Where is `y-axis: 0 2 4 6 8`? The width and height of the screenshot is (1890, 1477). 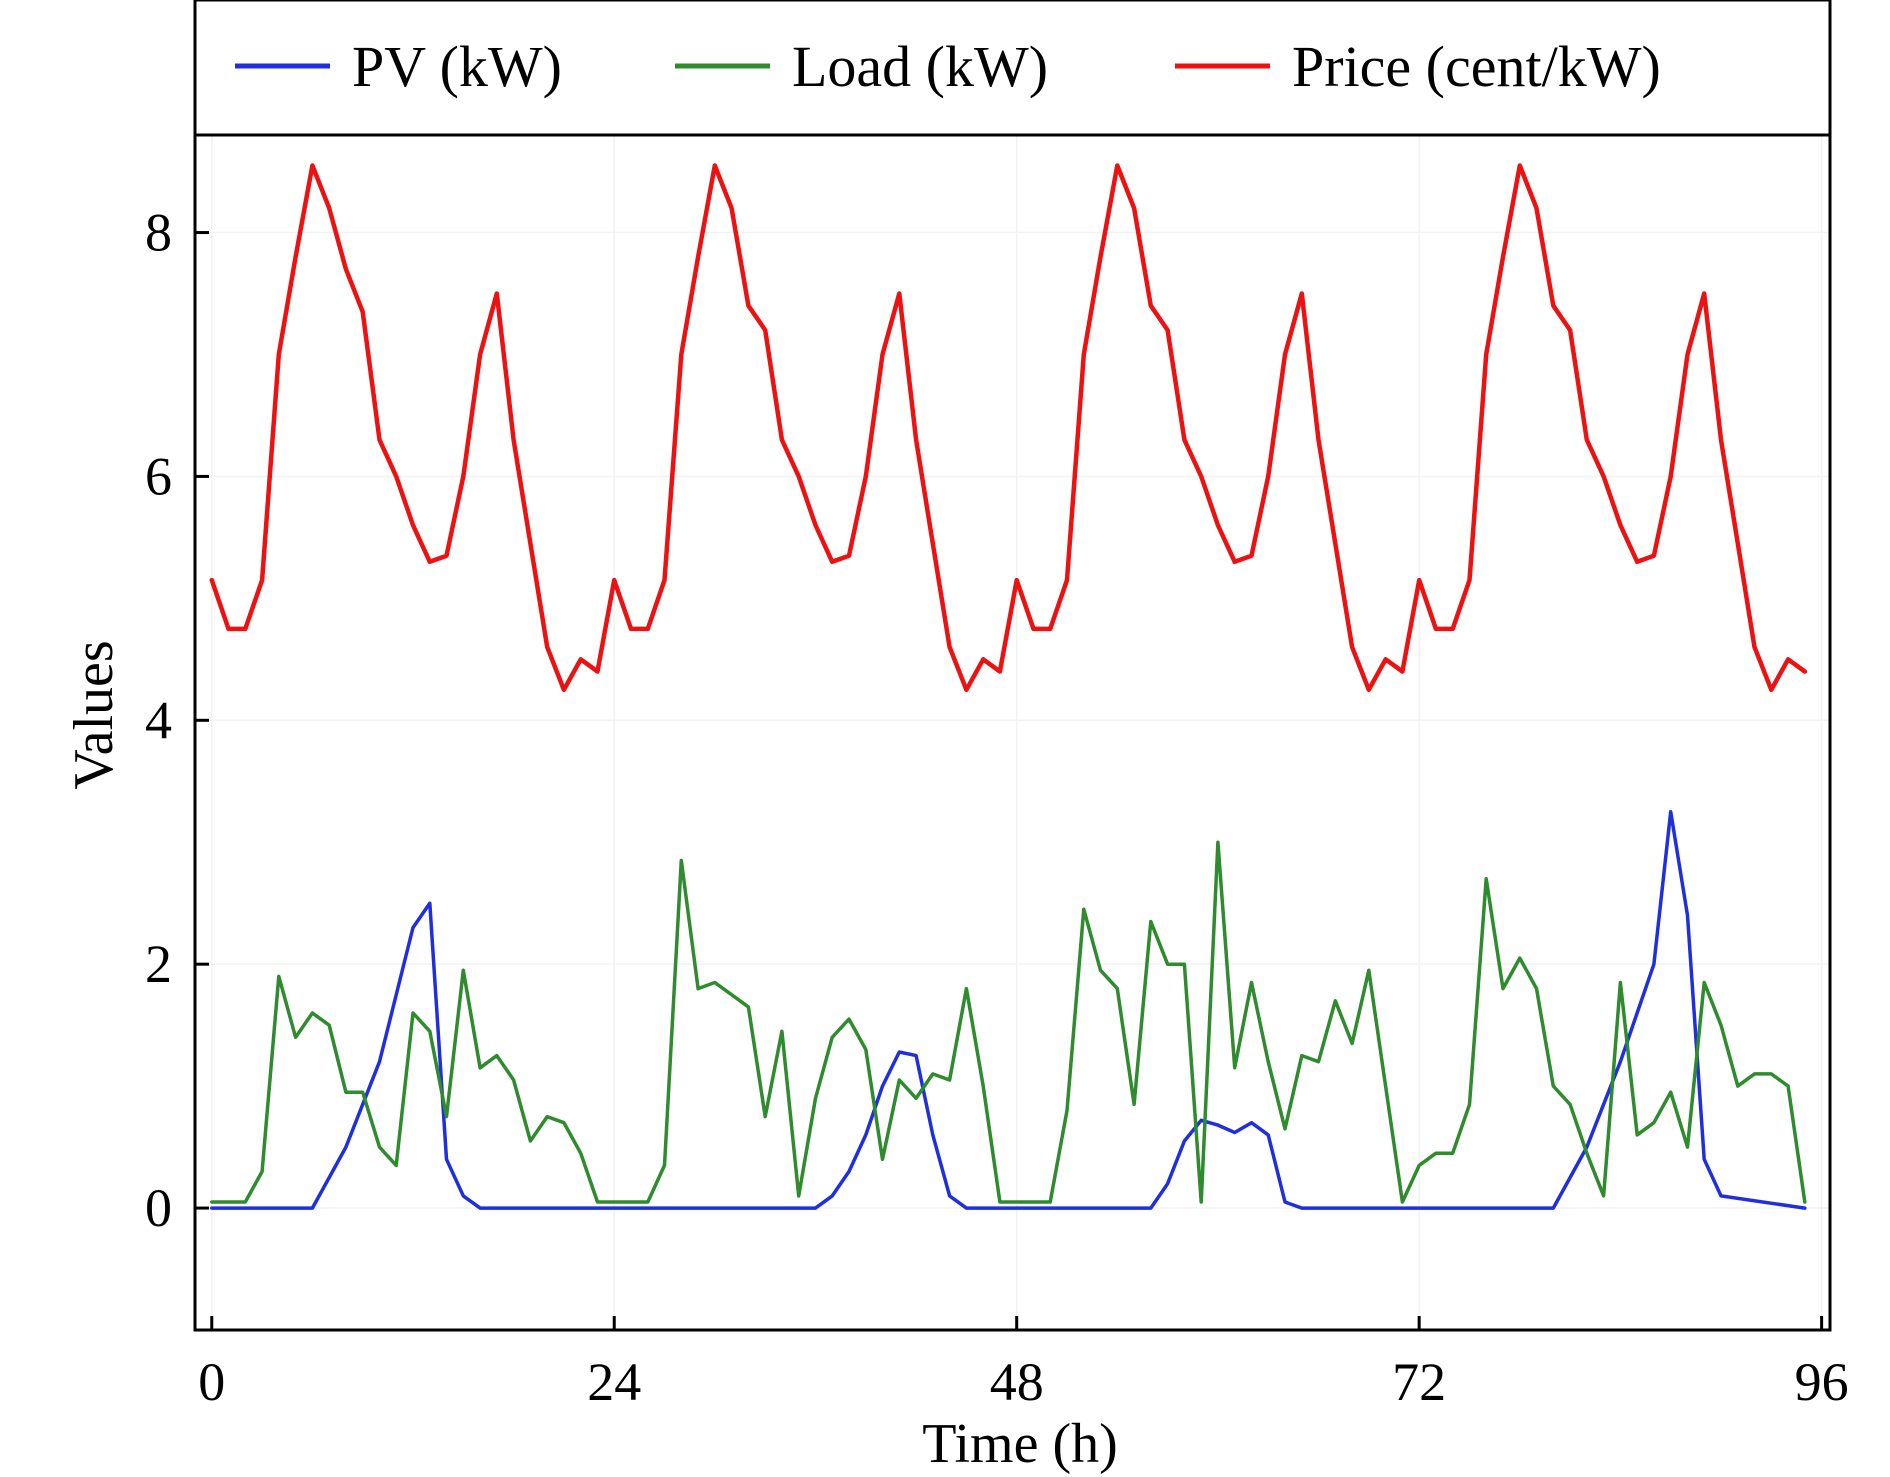
y-axis: 0 2 4 6 8 is located at coordinates (177, 720).